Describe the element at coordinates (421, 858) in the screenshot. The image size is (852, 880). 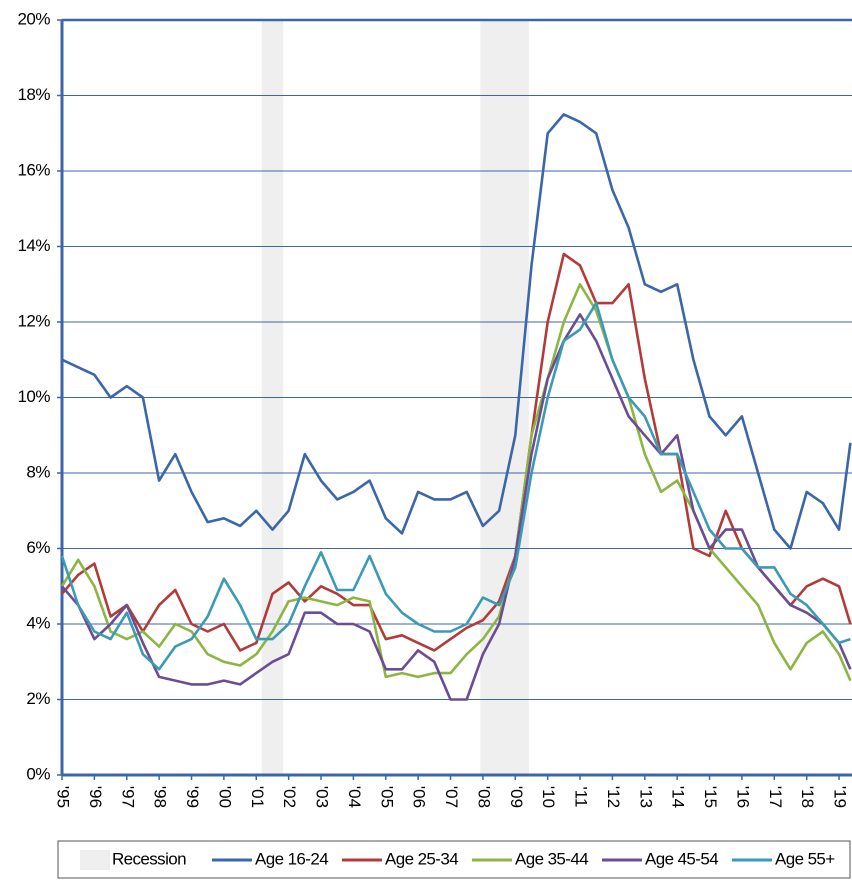
I see `legend-label: Age 25-34` at that location.